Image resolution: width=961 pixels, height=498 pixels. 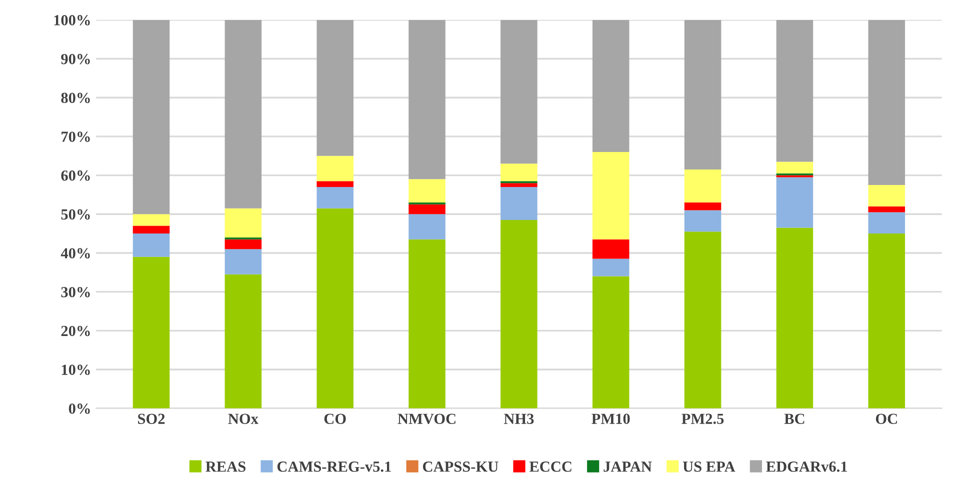 What do you see at coordinates (243, 419) in the screenshot?
I see `x-tick-label: NOx` at bounding box center [243, 419].